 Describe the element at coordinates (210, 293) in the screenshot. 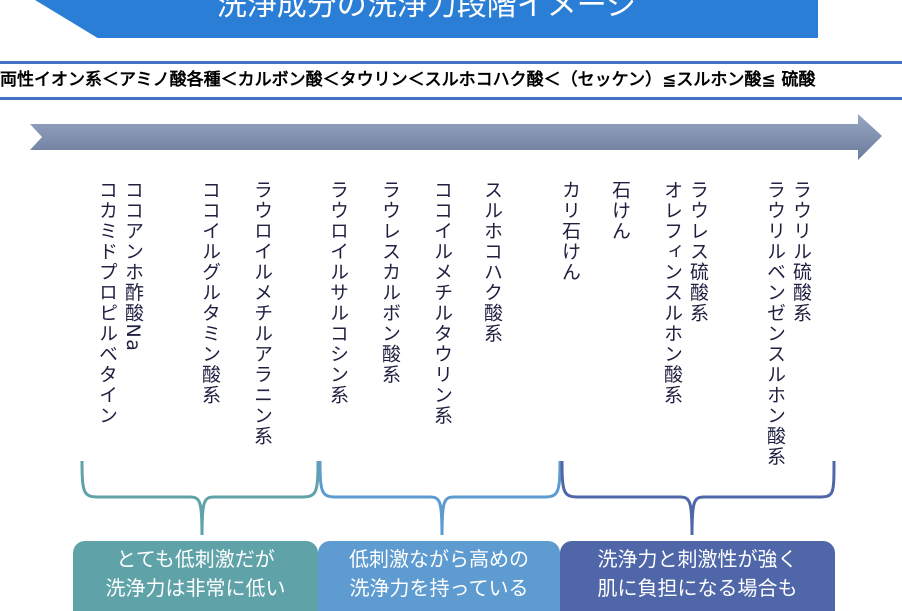

I see `surfactant-column: ココイルグルタミン酸系` at that location.